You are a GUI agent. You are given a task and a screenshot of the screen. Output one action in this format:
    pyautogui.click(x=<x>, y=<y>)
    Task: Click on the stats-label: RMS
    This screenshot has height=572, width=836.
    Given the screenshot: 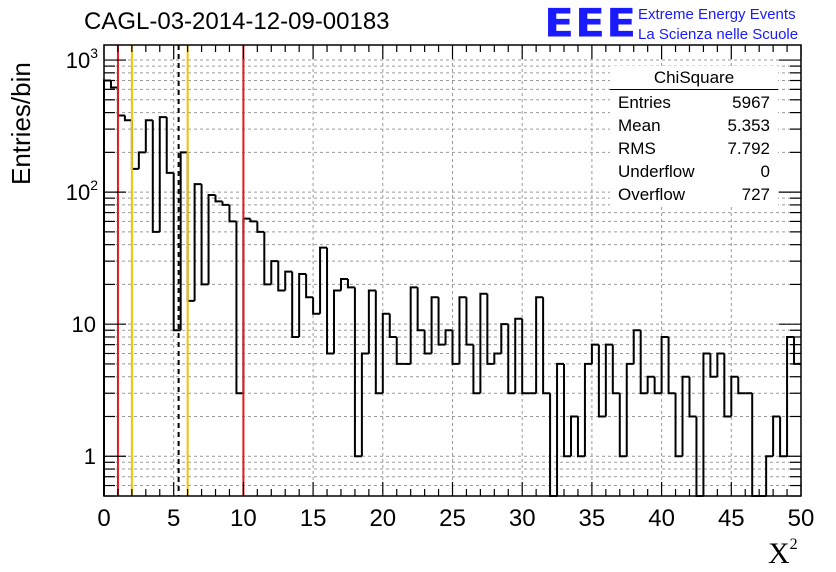 What is the action you would take?
    pyautogui.click(x=637, y=148)
    